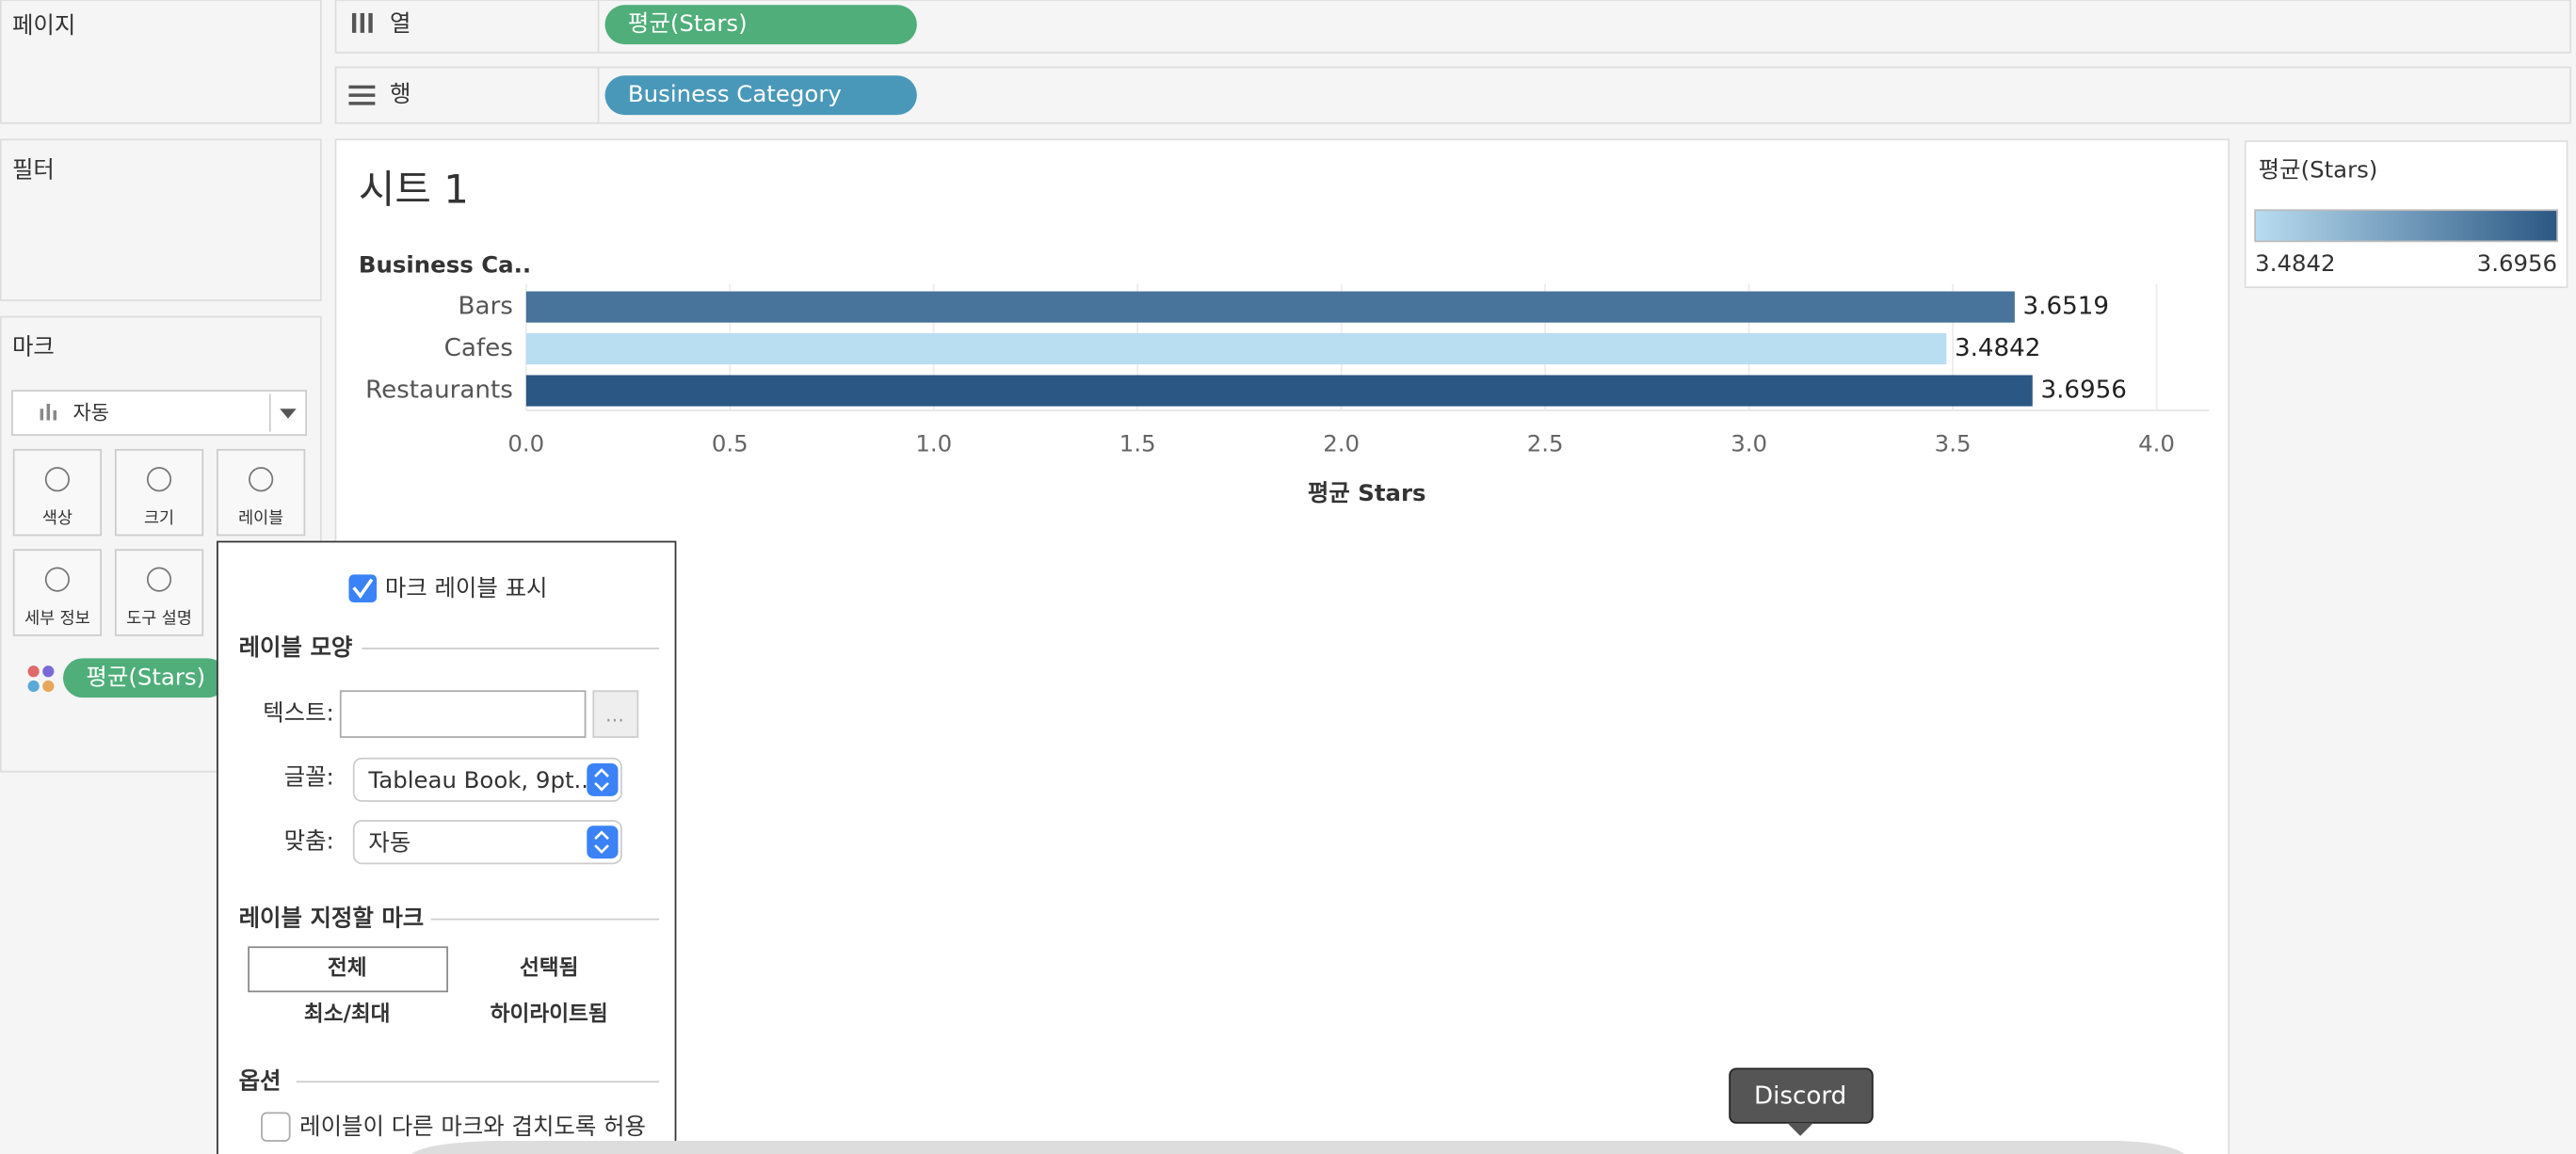  I want to click on rows-pill, so click(760, 95).